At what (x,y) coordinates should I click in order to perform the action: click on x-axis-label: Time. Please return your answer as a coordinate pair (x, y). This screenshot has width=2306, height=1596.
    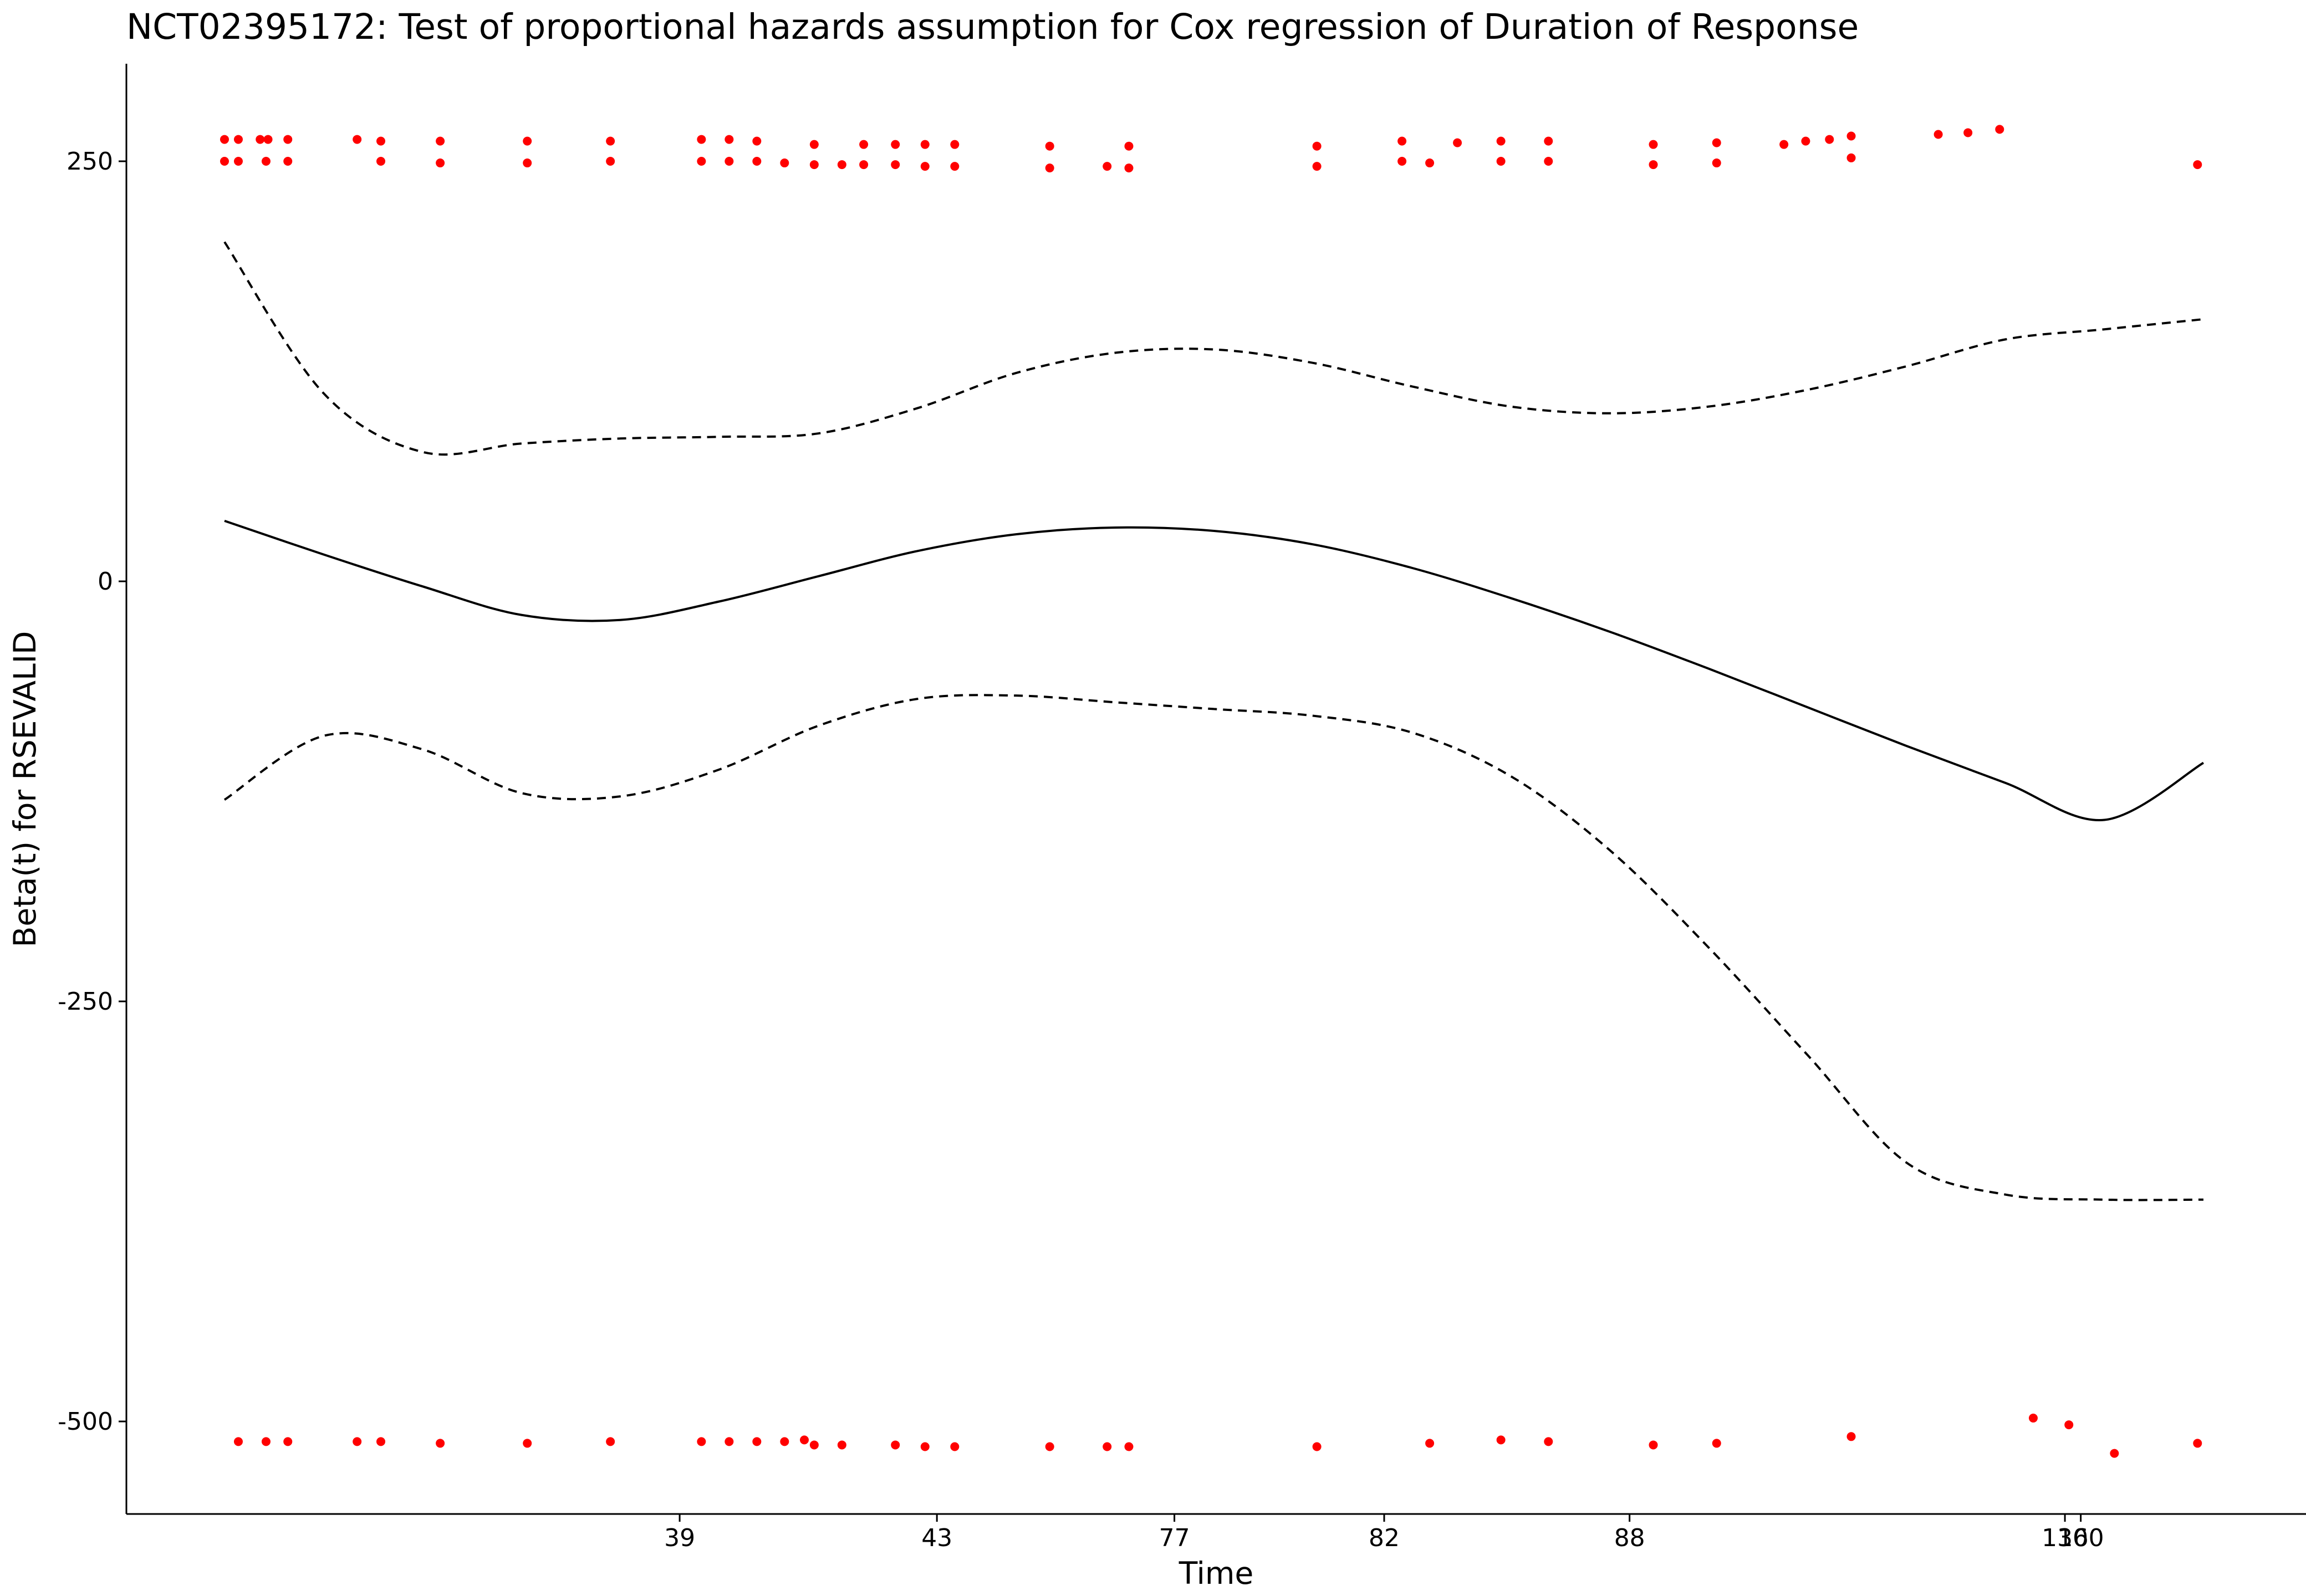
    Looking at the image, I should click on (1216, 1573).